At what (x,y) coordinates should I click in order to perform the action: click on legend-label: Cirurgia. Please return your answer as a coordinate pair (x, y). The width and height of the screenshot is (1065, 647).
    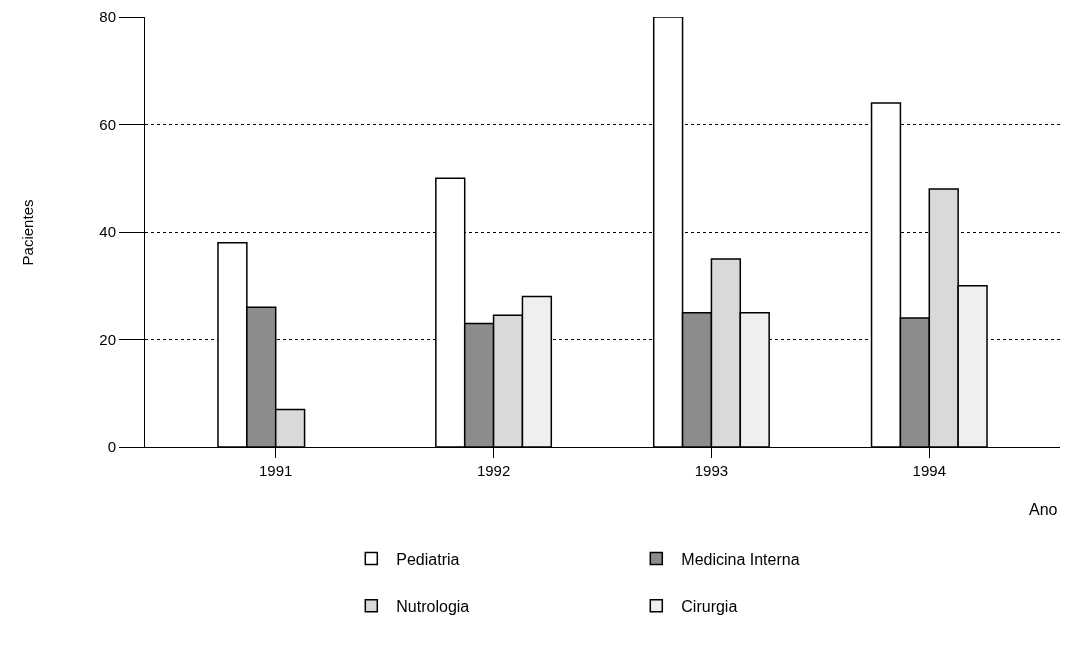
    Looking at the image, I should click on (709, 607).